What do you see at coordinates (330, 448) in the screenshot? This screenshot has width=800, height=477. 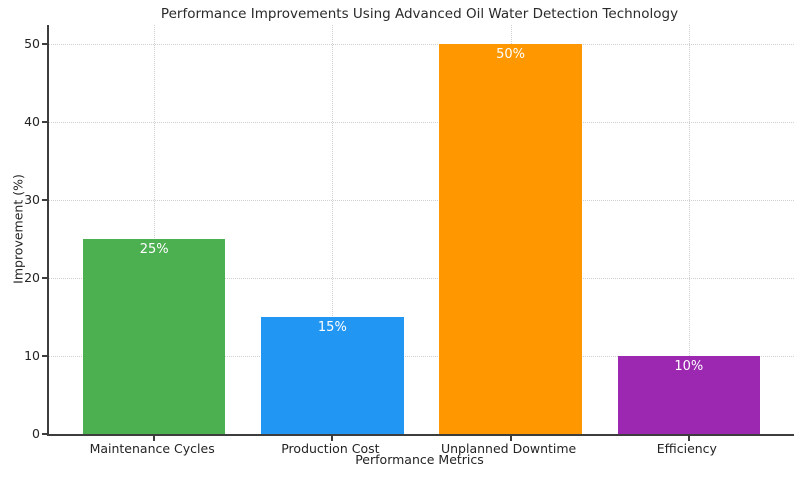 I see `x-tick-label: Production Cost` at bounding box center [330, 448].